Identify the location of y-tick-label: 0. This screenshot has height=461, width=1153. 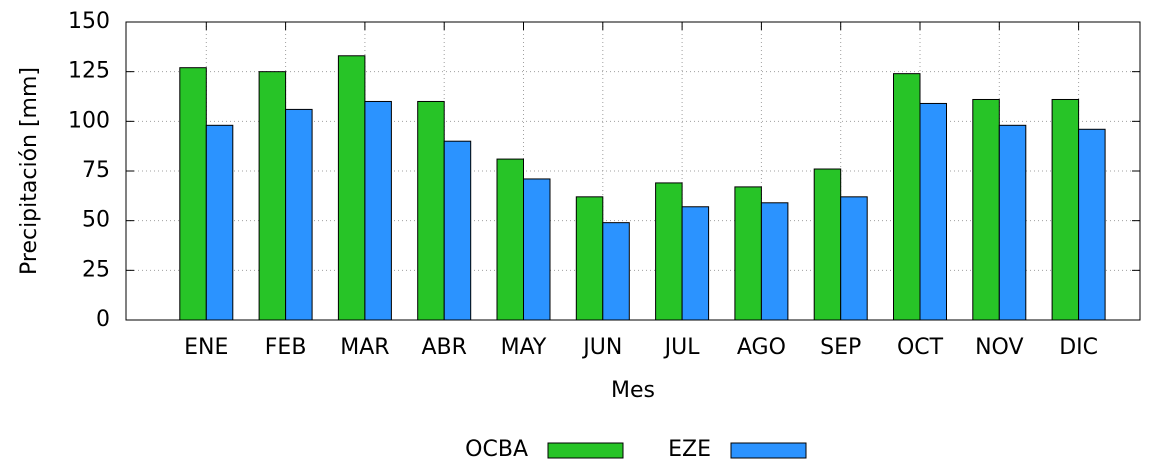
(103, 319).